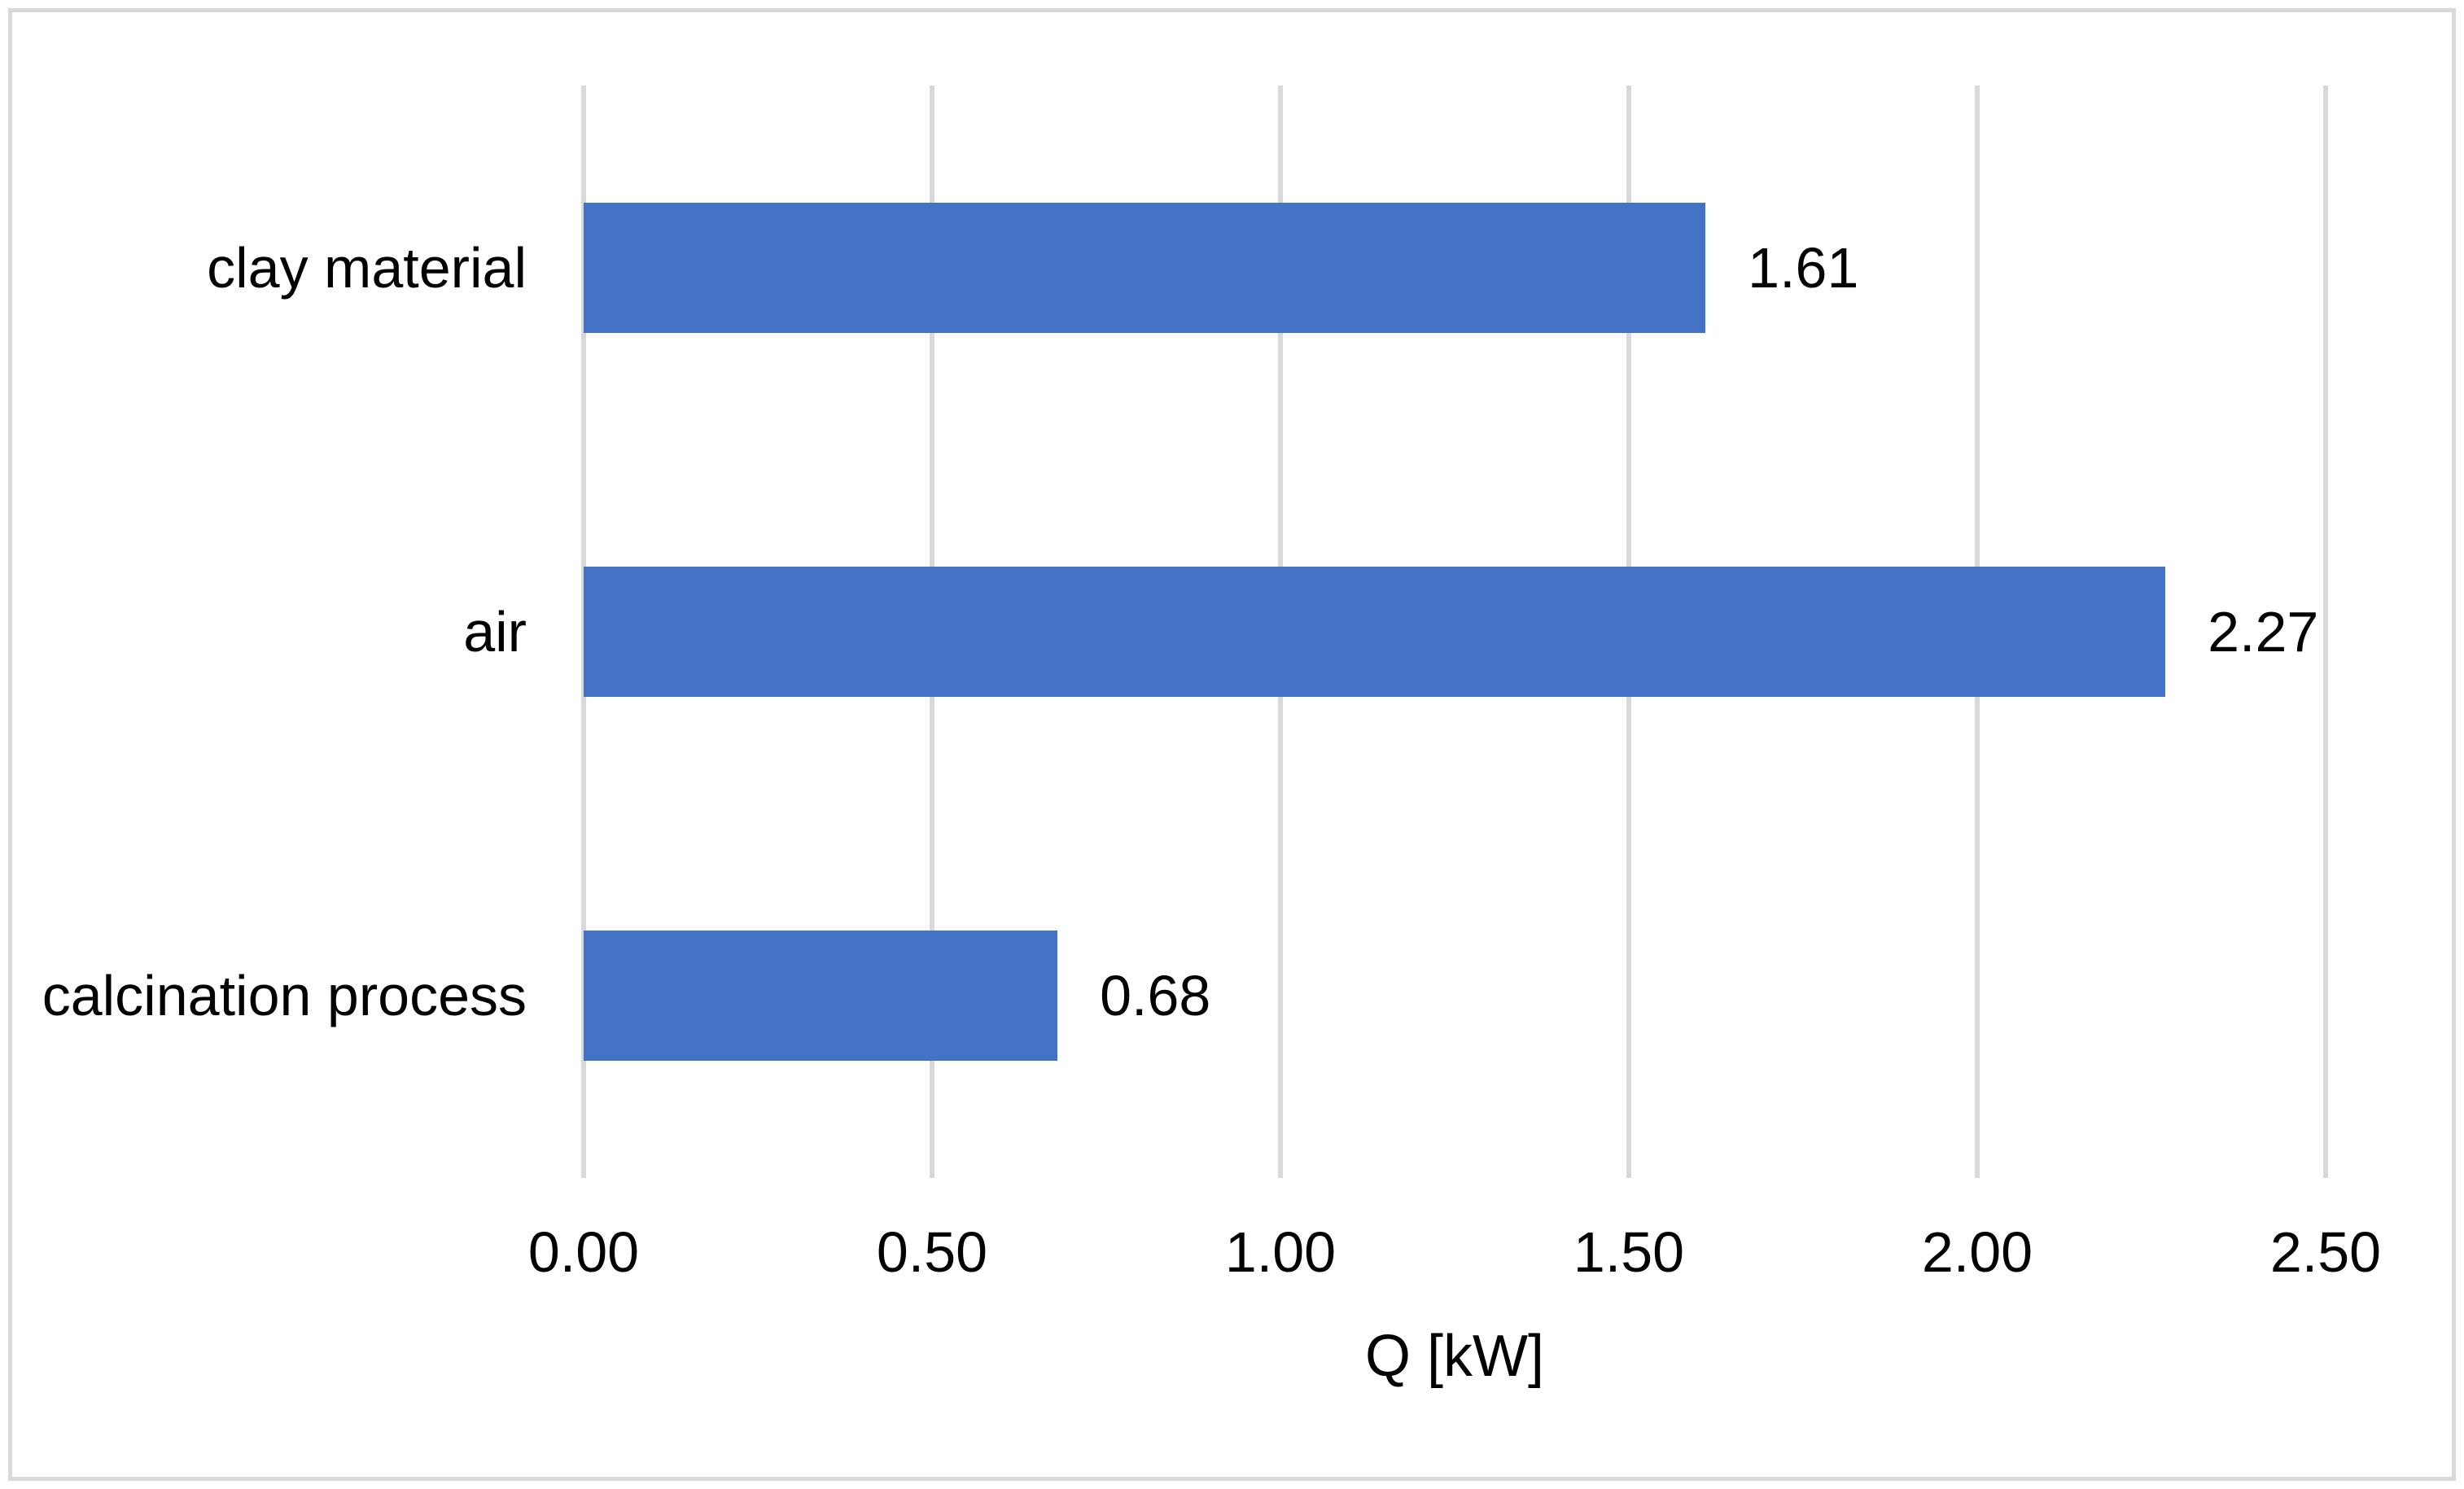  I want to click on x-tick-label: 0.00, so click(583, 1252).